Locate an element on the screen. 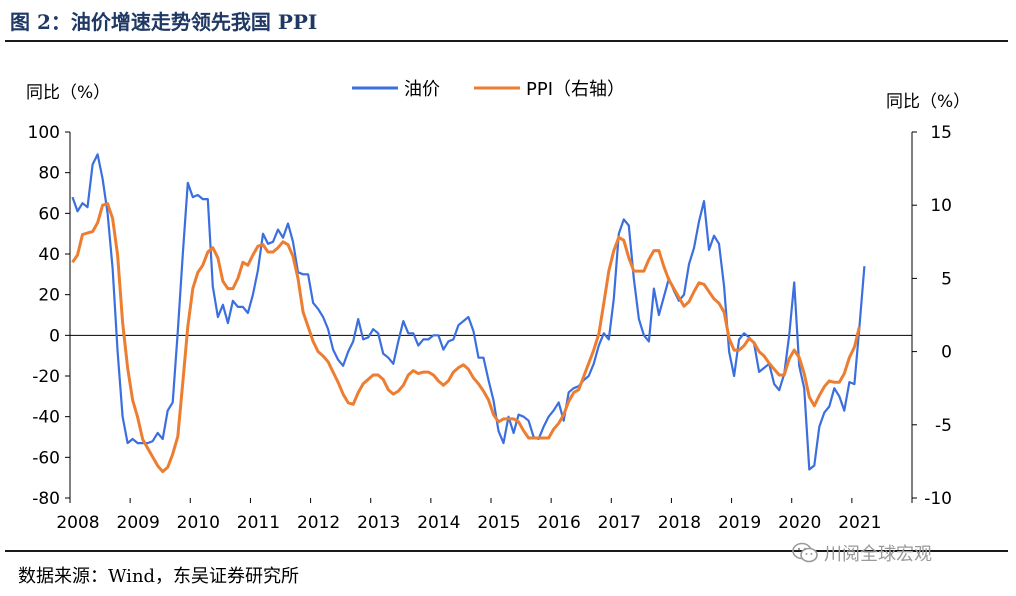 The image size is (1016, 596). left-tick-label: -20 is located at coordinates (46, 377).